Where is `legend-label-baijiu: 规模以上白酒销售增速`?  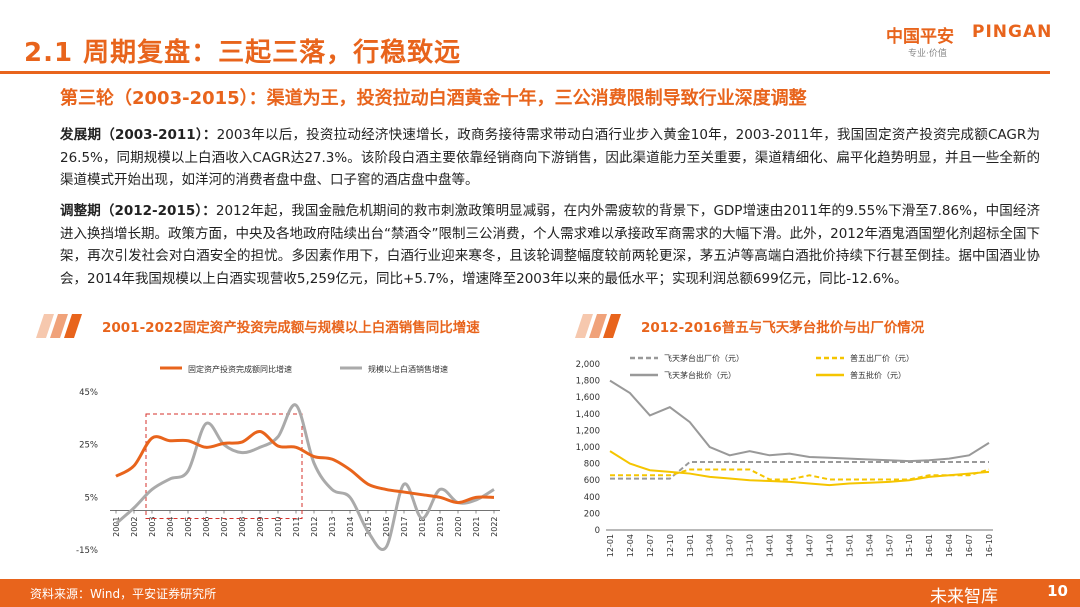 legend-label-baijiu: 规模以上白酒销售增速 is located at coordinates (408, 369).